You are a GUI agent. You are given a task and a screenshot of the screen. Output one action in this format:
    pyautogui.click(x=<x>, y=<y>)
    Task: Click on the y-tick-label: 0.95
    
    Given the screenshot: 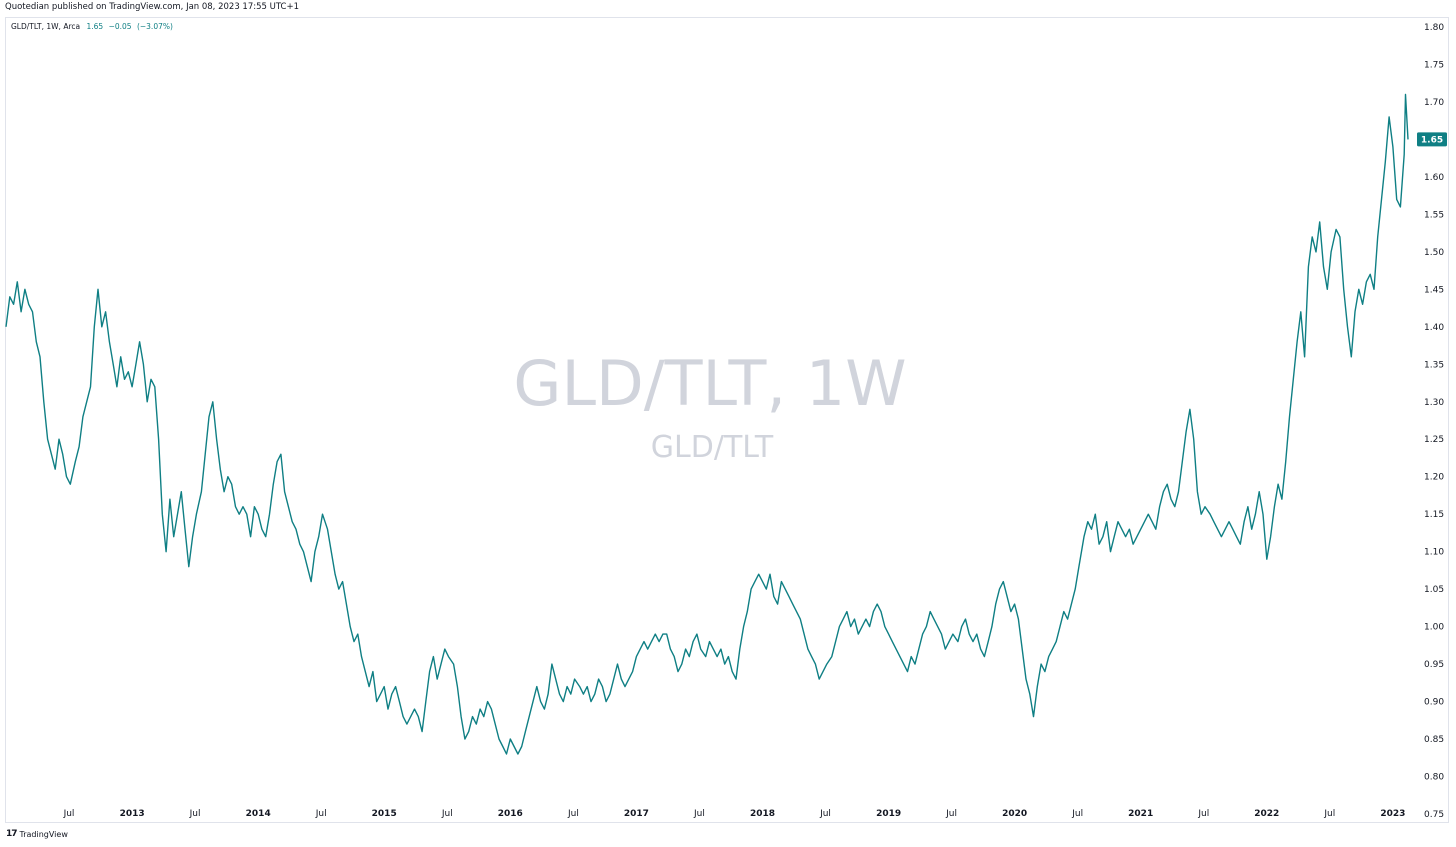 What is the action you would take?
    pyautogui.click(x=1434, y=665)
    